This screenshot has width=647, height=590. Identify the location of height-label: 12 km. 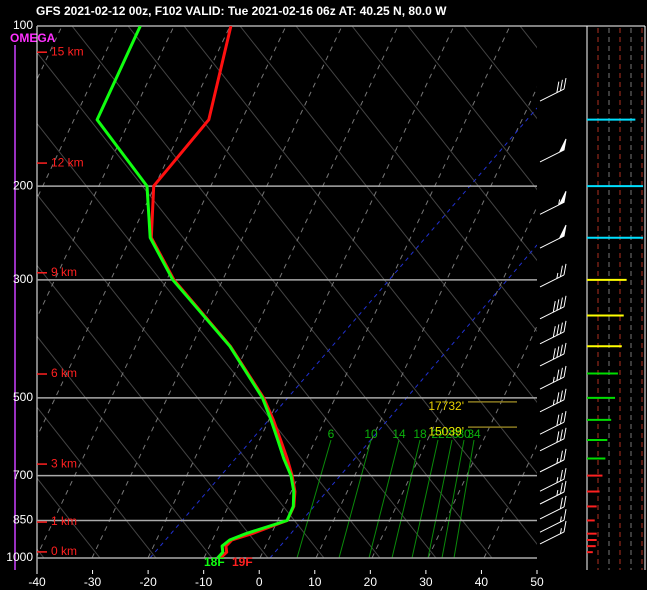
(67, 162).